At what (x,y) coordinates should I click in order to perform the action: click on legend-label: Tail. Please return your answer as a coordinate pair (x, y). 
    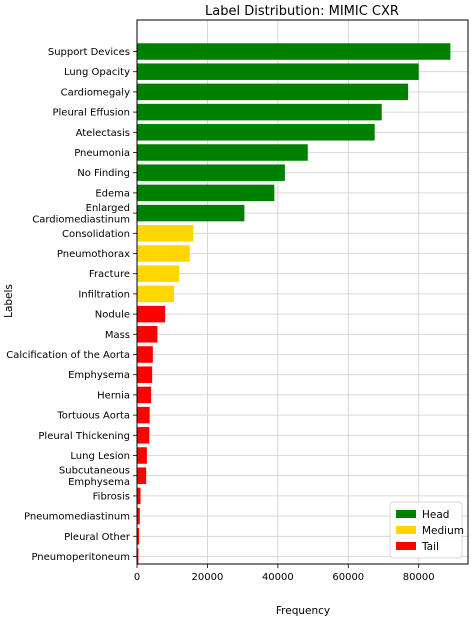
    Looking at the image, I should click on (430, 547).